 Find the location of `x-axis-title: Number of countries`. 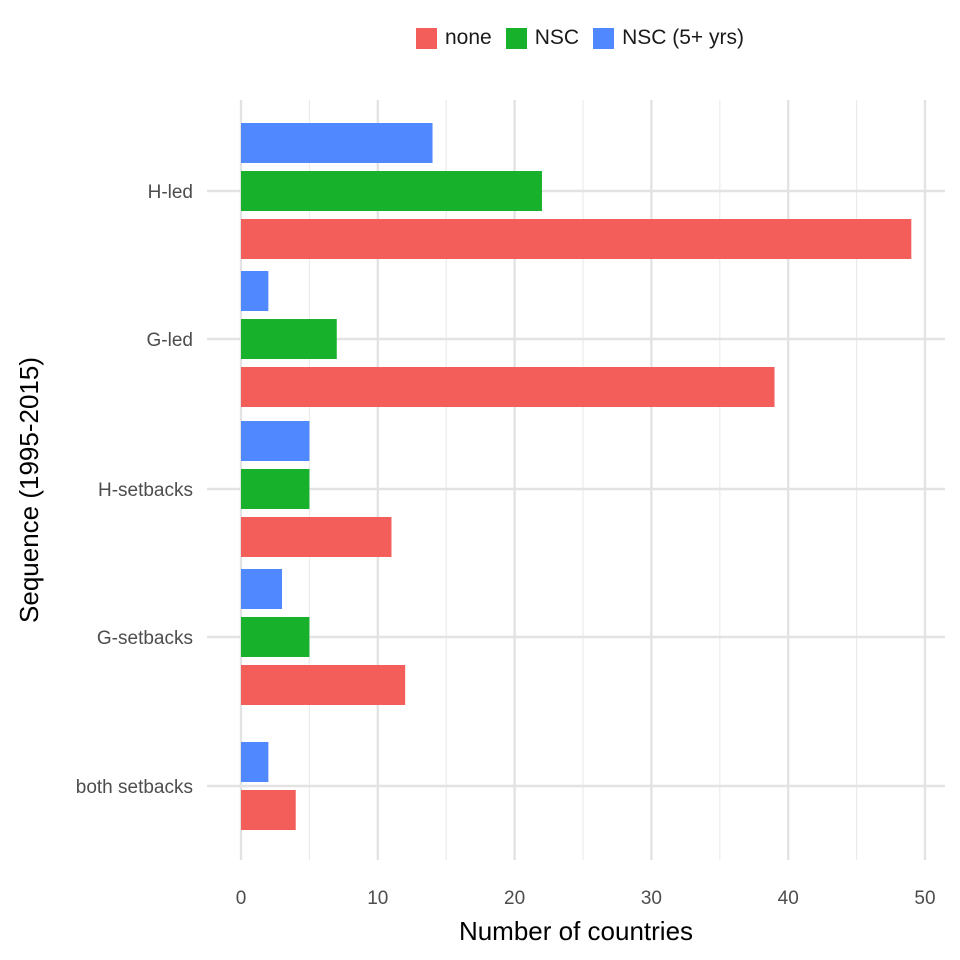

x-axis-title: Number of countries is located at coordinates (576, 931).